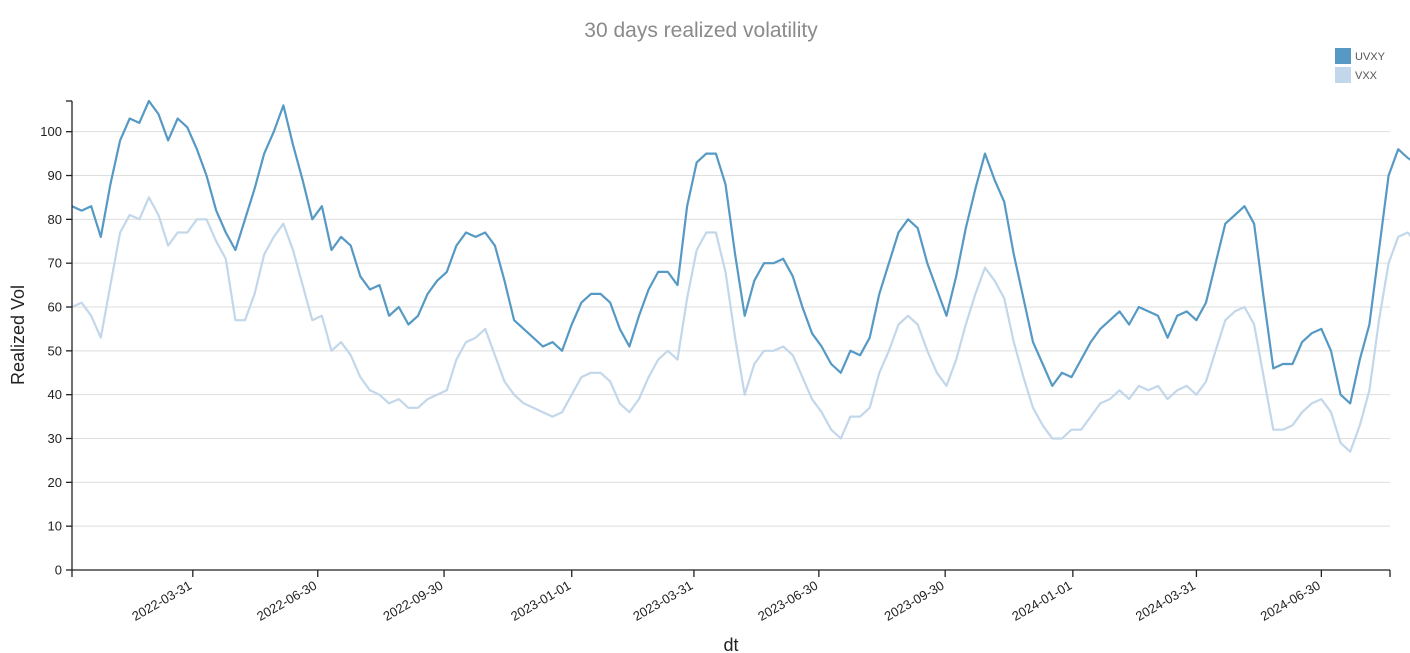  What do you see at coordinates (1290, 601) in the screenshot?
I see `x-tick-label: 2024-06-30` at bounding box center [1290, 601].